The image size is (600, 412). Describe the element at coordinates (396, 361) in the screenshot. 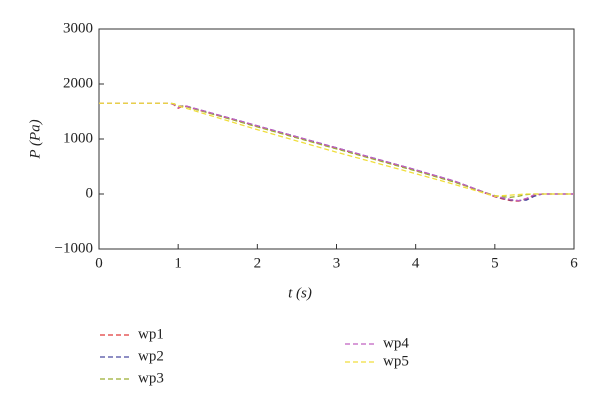

I see `legend-label: wp5` at that location.